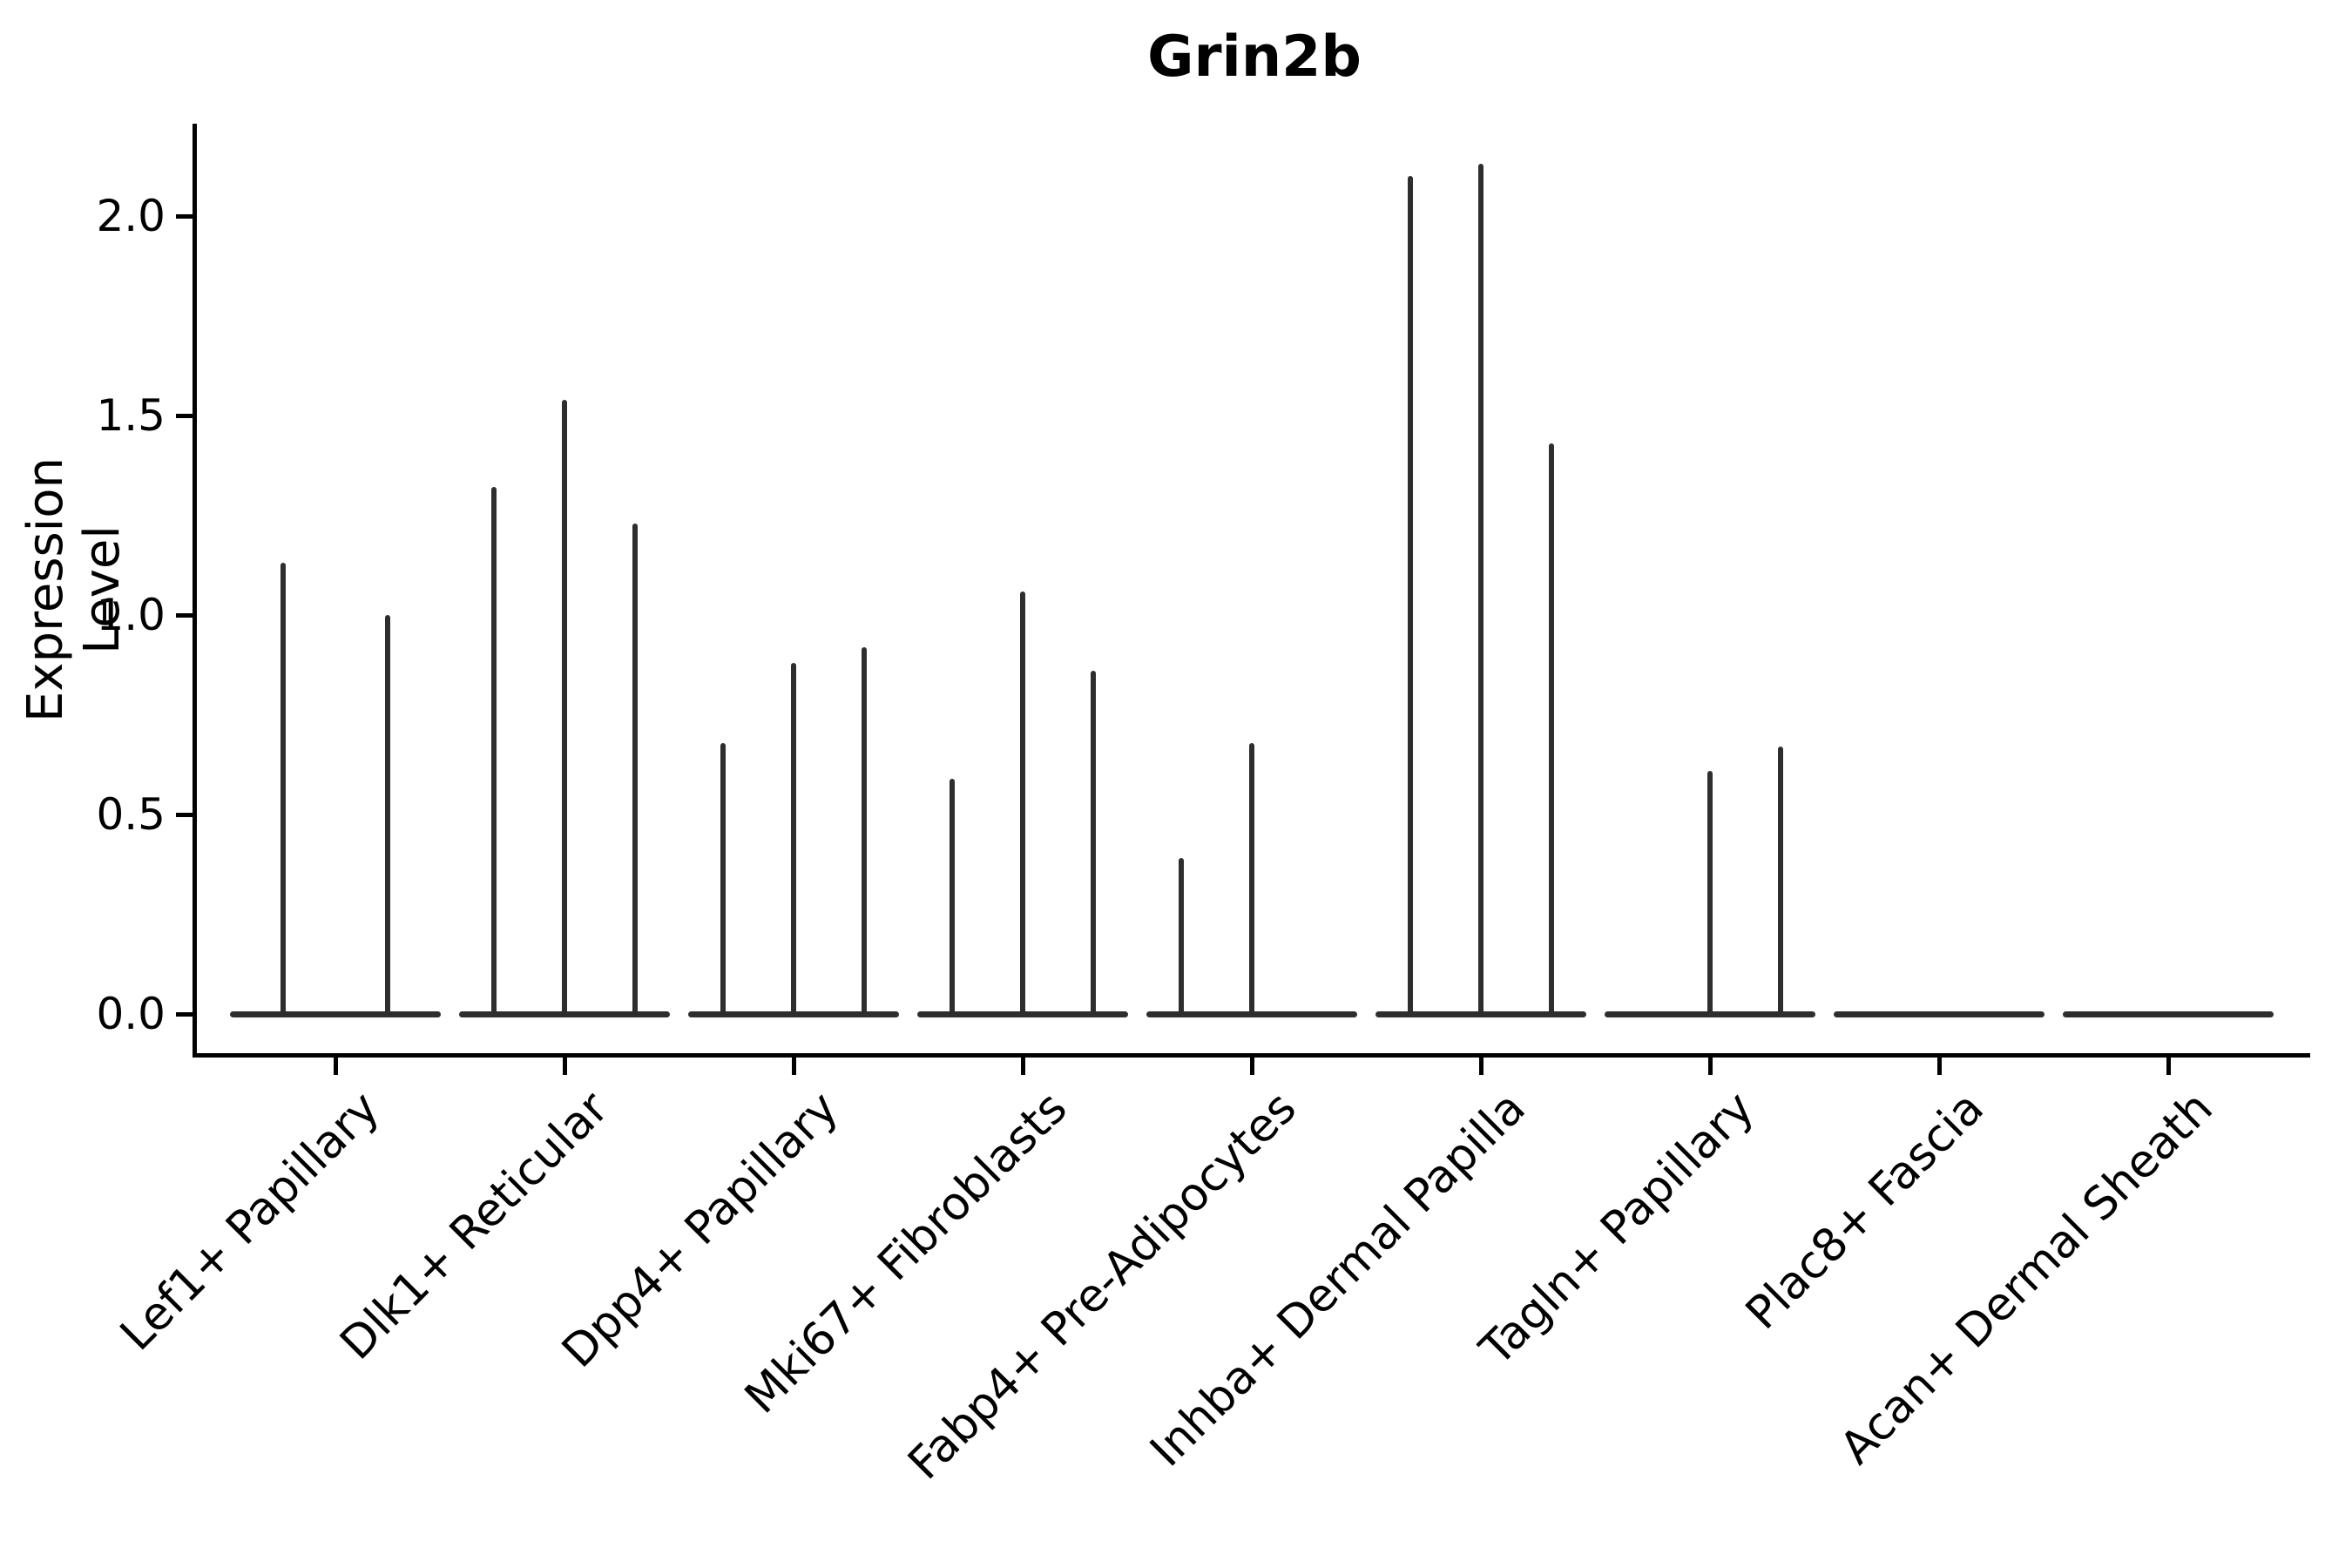 This screenshot has width=2352, height=1568. Describe the element at coordinates (1337, 1280) in the screenshot. I see `x-category-label: Inhba+ Dermal Papilla` at that location.